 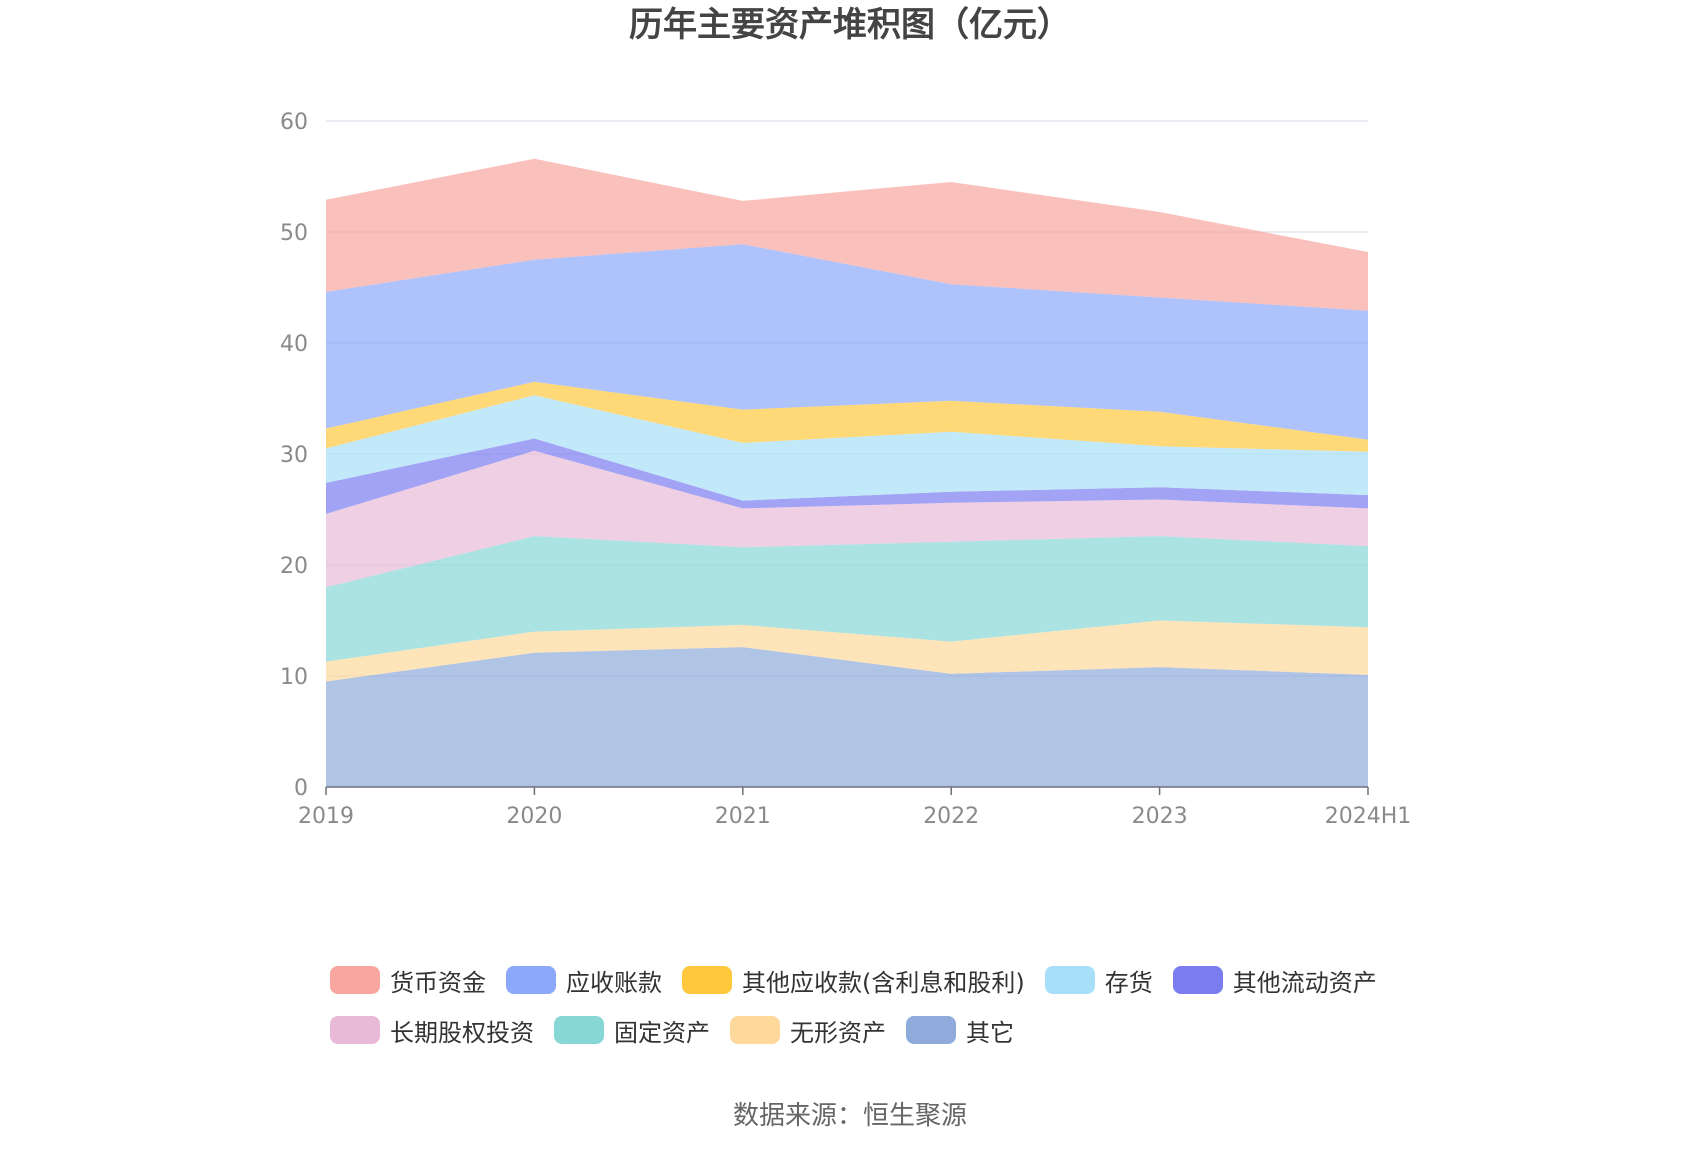 I want to click on legend-row: 长期股权投资 固定资产 无形资产 其它, so click(x=880, y=1030).